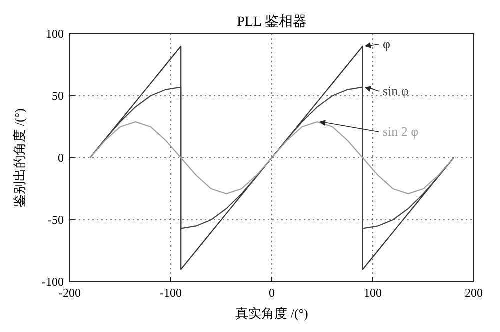 The height and width of the screenshot is (332, 500). Describe the element at coordinates (272, 313) in the screenshot. I see `x-axis-title: 真实角度 /(°)` at that location.